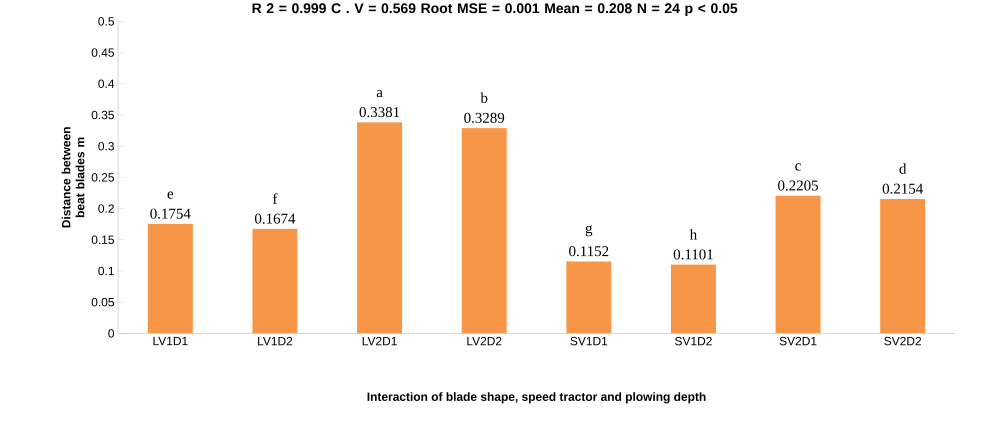 The width and height of the screenshot is (985, 435). What do you see at coordinates (589, 341) in the screenshot?
I see `x-tick-label: SV1D1` at bounding box center [589, 341].